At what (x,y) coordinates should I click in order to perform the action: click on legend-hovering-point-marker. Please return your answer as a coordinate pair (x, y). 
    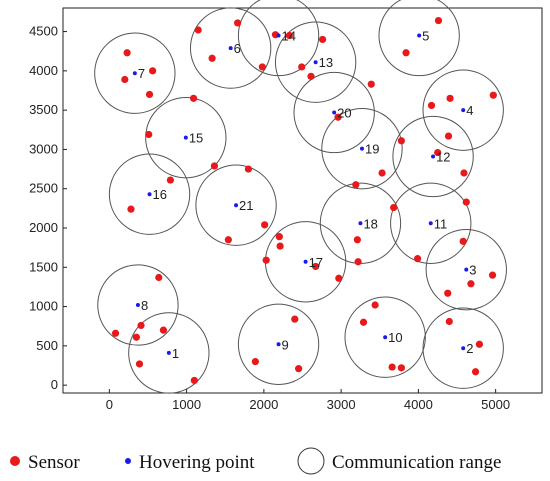
    Looking at the image, I should click on (128, 461).